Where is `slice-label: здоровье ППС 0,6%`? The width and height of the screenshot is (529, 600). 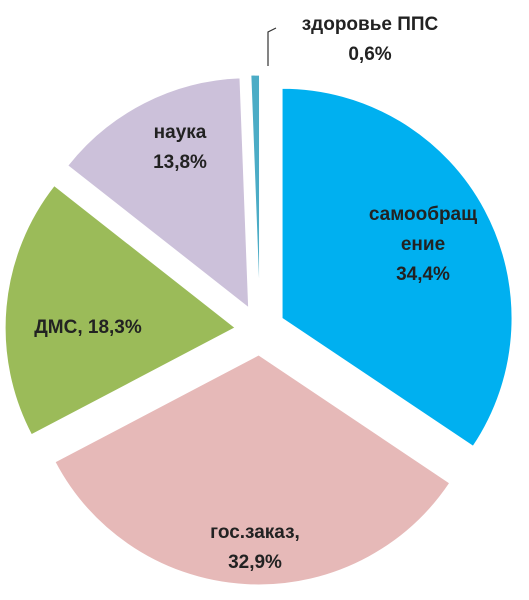
slice-label: здоровье ППС 0,6% is located at coordinates (370, 40).